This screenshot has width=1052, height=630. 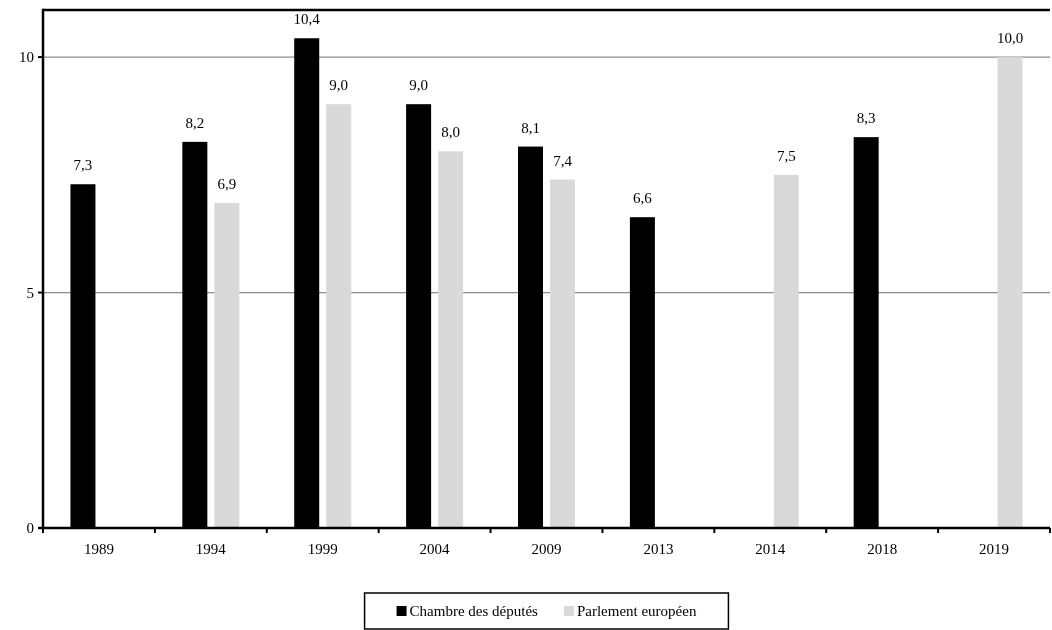 What do you see at coordinates (211, 549) in the screenshot?
I see `x-tick-label: 1994` at bounding box center [211, 549].